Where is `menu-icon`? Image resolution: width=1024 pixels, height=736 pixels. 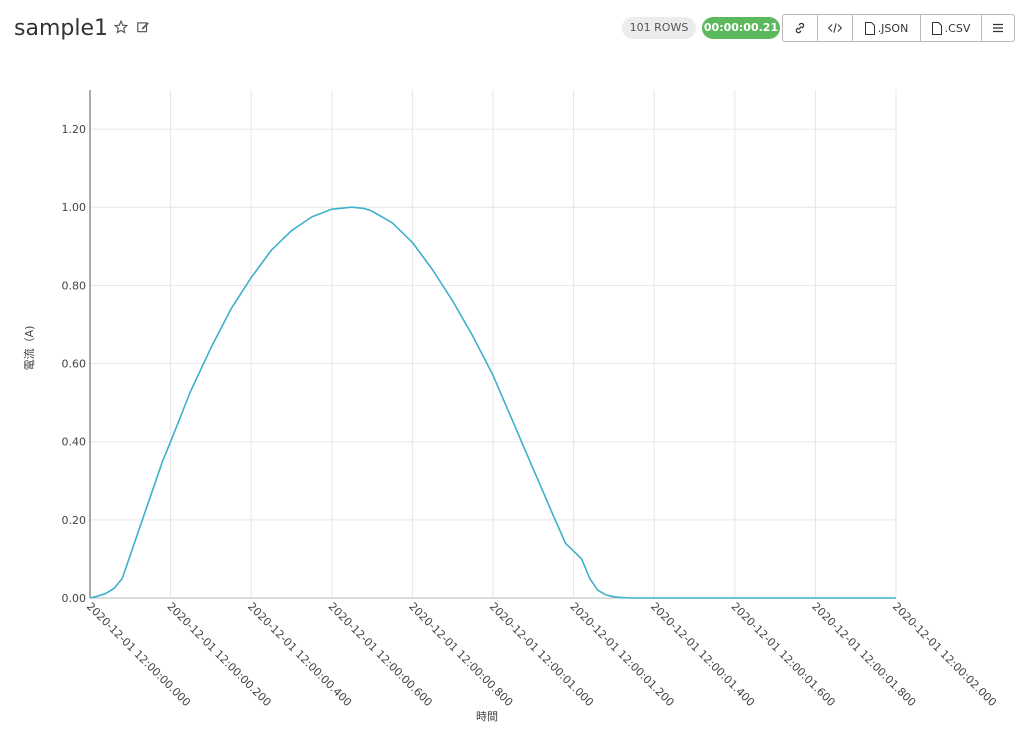
menu-icon is located at coordinates (998, 28).